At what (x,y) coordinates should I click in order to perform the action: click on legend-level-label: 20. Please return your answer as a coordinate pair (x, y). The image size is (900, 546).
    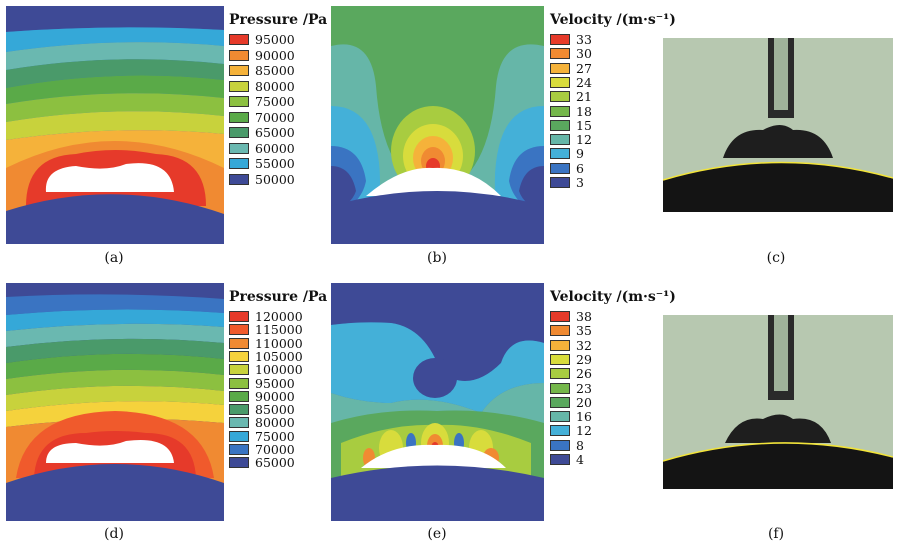
    Looking at the image, I should click on (584, 402).